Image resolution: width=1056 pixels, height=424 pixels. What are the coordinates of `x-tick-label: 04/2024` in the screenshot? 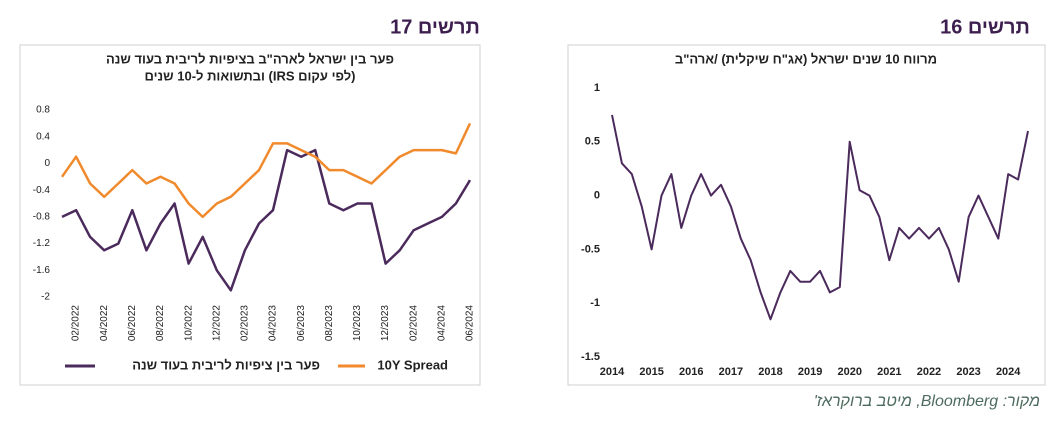 It's located at (442, 323).